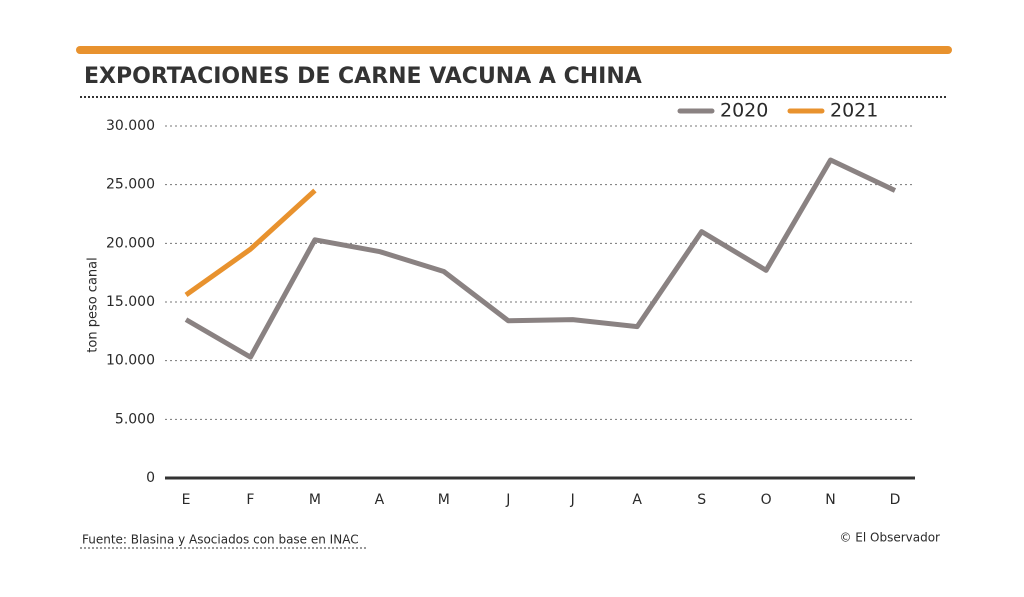 The image size is (1024, 597). What do you see at coordinates (250, 500) in the screenshot?
I see `x-tick-label: F` at bounding box center [250, 500].